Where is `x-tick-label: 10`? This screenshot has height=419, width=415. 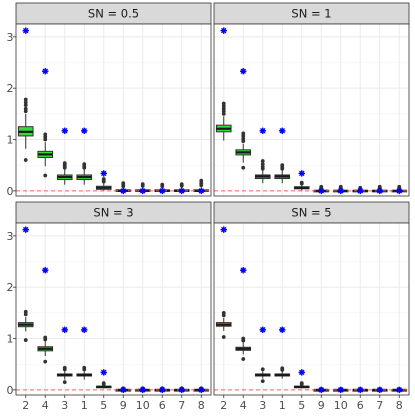 x-tick-label: 10 is located at coordinates (341, 405).